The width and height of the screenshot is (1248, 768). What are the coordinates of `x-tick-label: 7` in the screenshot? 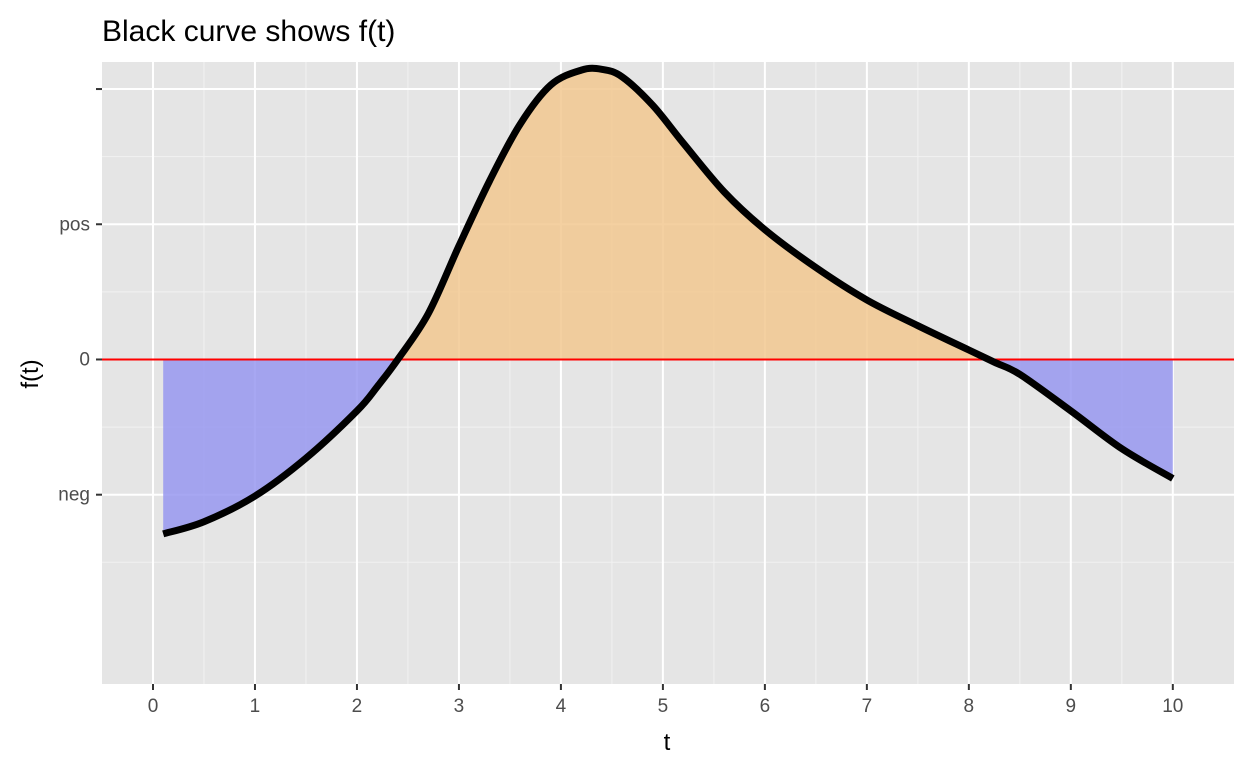 It's located at (867, 706).